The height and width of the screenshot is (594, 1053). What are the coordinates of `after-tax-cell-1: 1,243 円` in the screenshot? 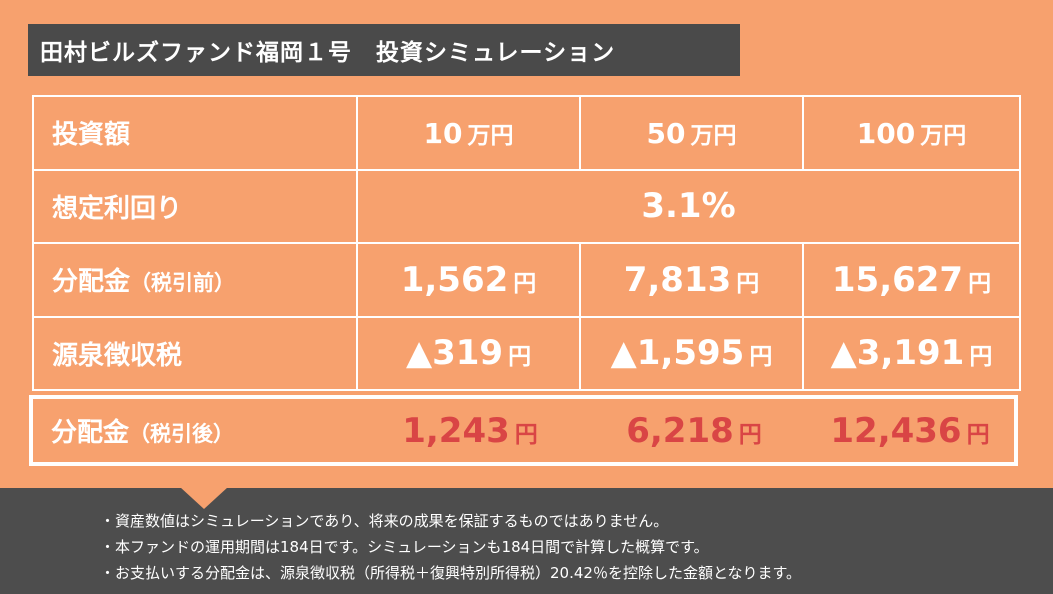 It's located at (470, 430).